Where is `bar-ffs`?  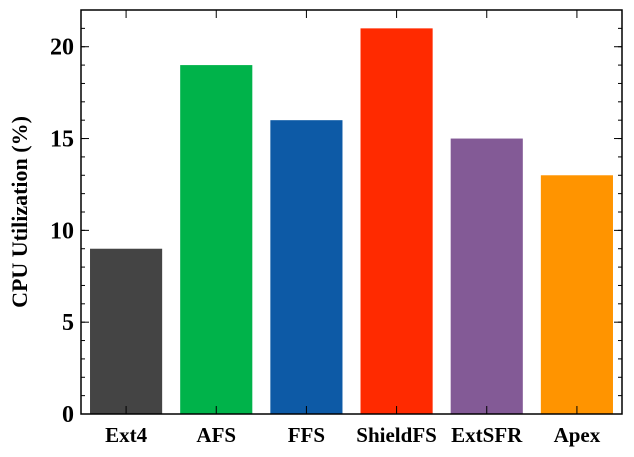
bar-ffs is located at coordinates (306, 267).